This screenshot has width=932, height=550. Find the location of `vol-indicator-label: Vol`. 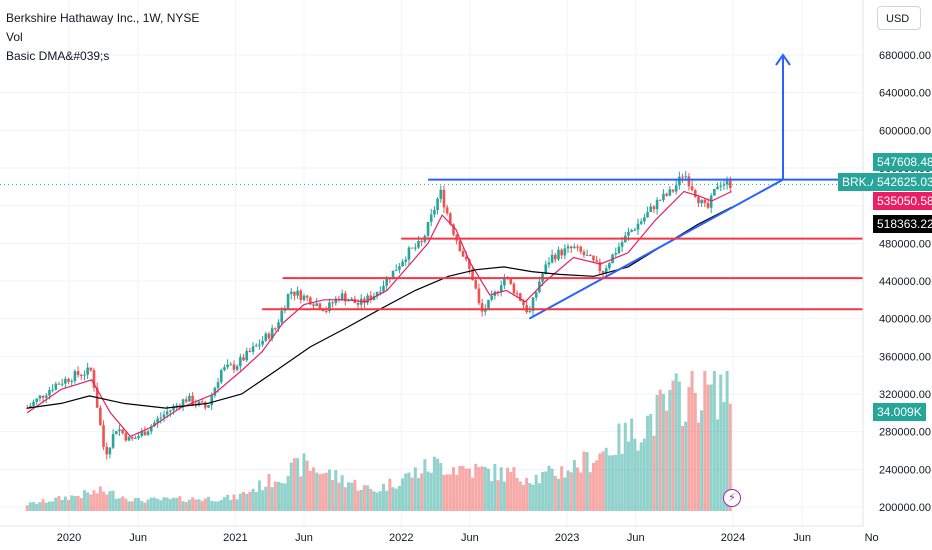

vol-indicator-label: Vol is located at coordinates (14, 37).